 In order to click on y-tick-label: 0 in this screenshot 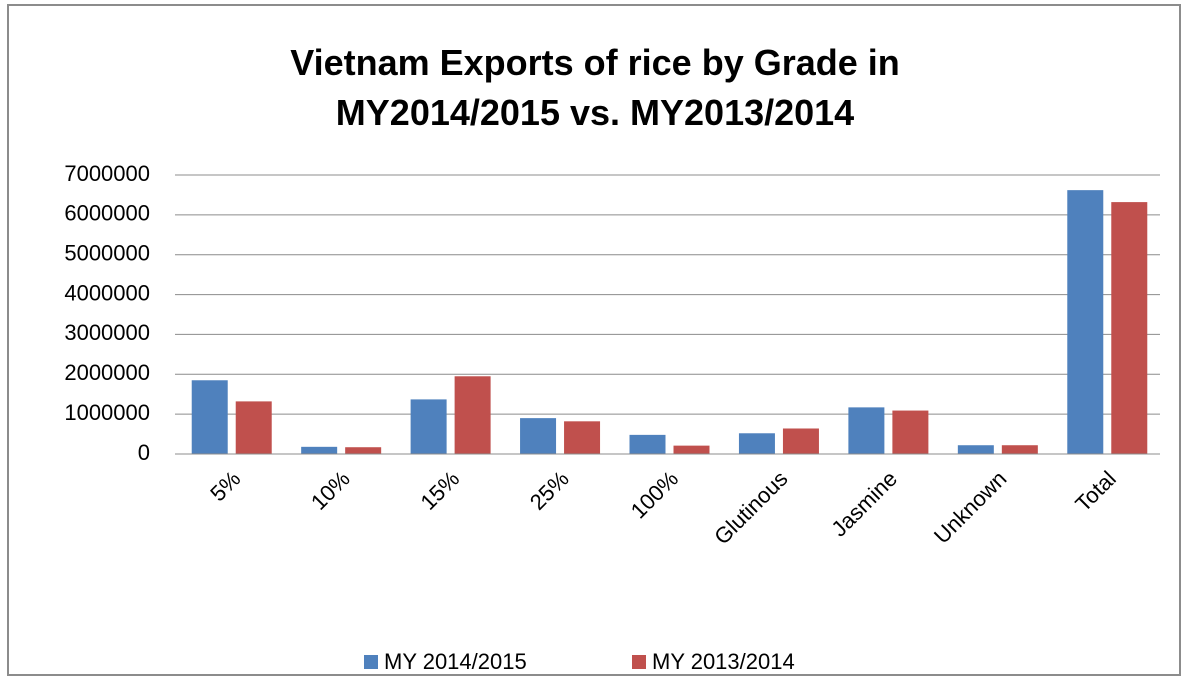, I will do `click(144, 452)`.